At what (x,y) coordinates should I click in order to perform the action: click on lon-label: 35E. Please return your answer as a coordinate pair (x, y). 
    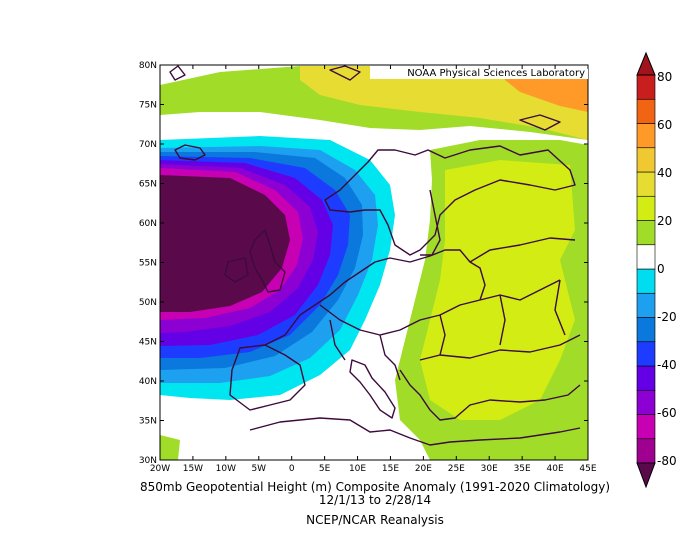
    Looking at the image, I should click on (522, 469).